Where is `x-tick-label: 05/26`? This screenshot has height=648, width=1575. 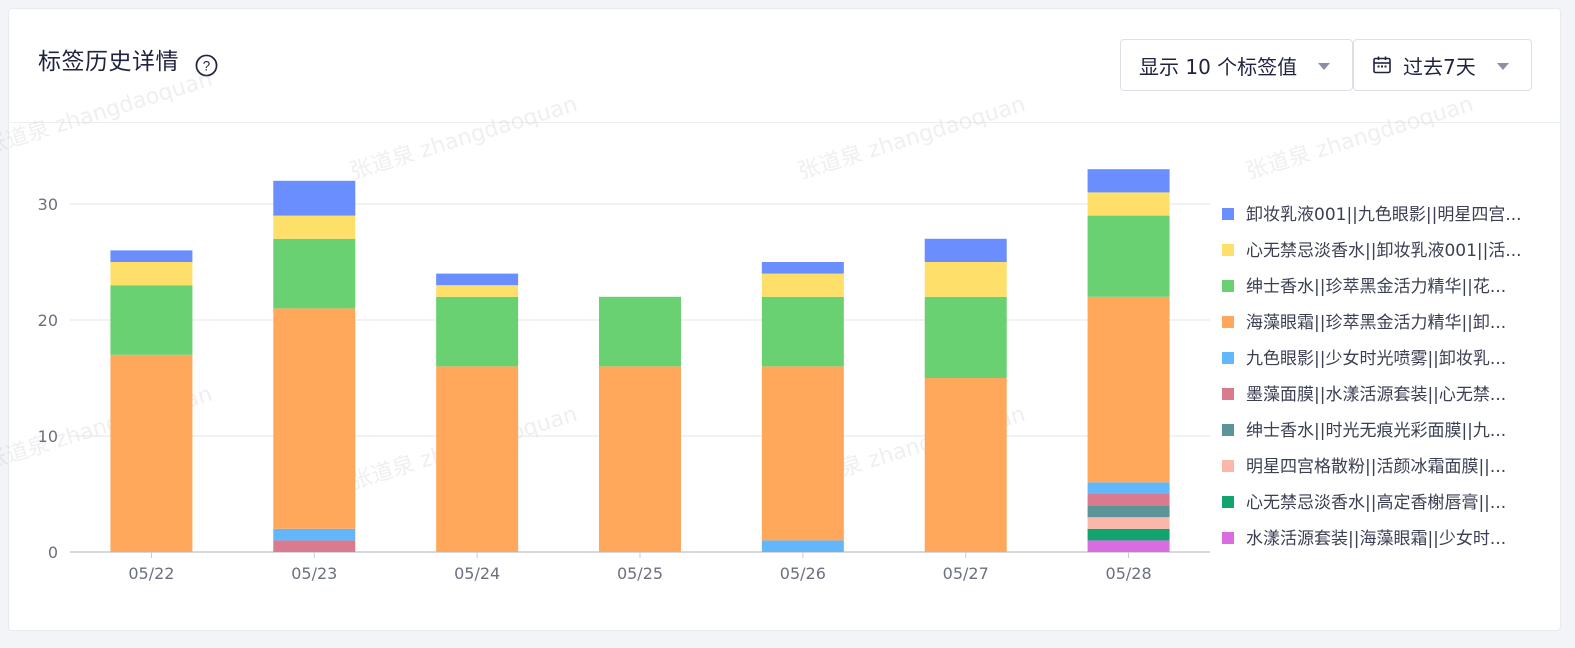
x-tick-label: 05/26 is located at coordinates (803, 573).